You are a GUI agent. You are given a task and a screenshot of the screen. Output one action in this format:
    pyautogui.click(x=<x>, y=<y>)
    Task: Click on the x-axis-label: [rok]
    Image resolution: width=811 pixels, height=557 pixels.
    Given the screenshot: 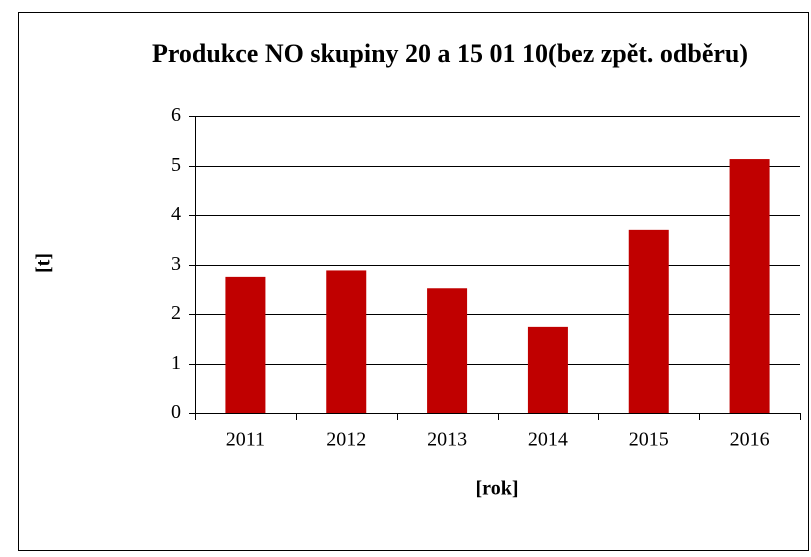 What is the action you would take?
    pyautogui.click(x=497, y=489)
    